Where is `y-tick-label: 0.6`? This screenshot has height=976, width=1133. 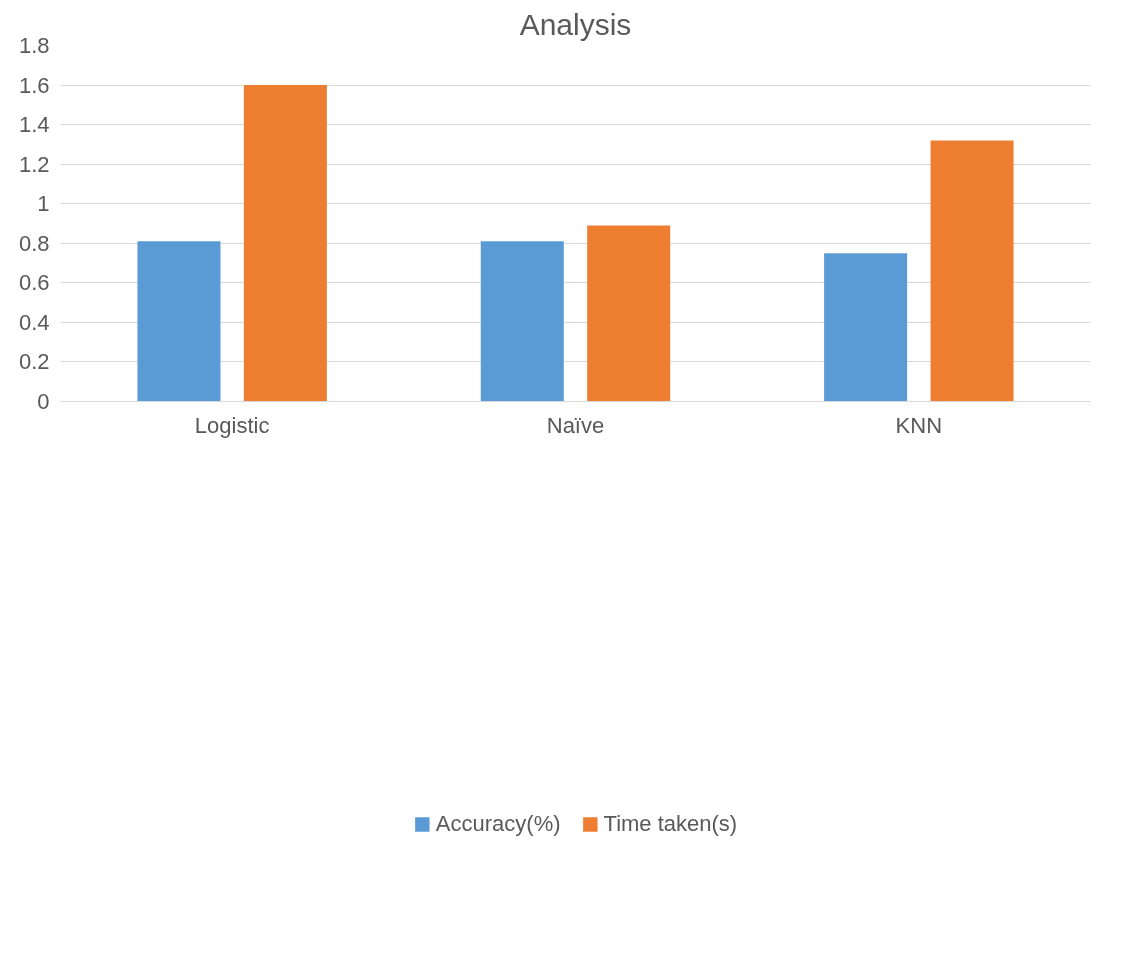 y-tick-label: 0.6 is located at coordinates (34, 283).